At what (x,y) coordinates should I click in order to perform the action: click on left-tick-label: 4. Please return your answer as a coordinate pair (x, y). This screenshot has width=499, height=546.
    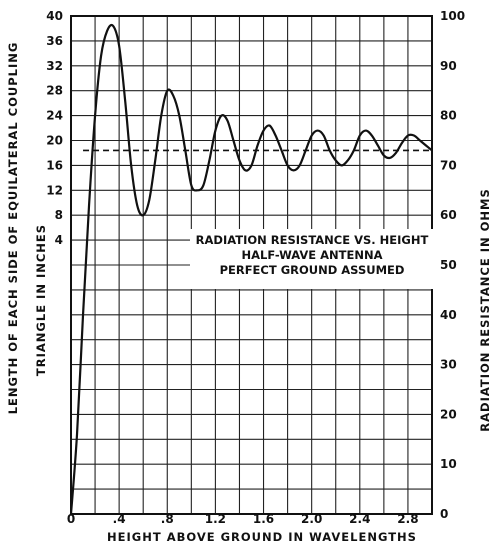
    Looking at the image, I should click on (59, 240).